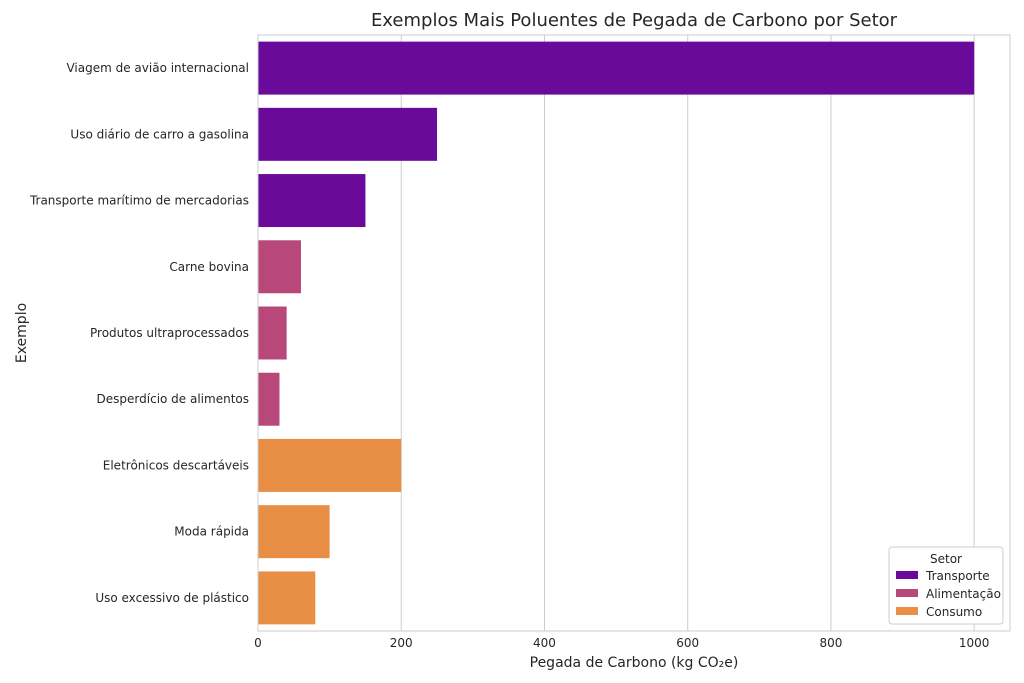  What do you see at coordinates (687, 643) in the screenshot?
I see `x-tick-label: 600` at bounding box center [687, 643].